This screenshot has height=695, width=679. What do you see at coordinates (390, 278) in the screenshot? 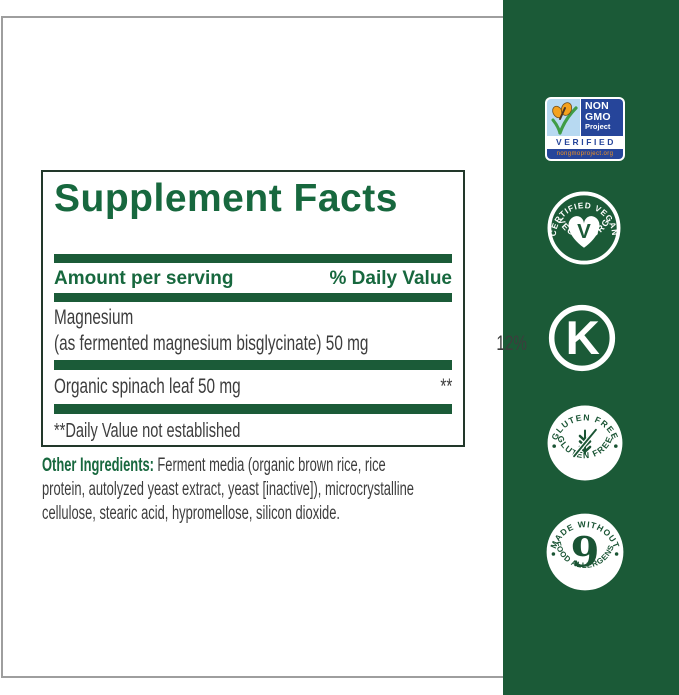
I see `daily-value-label: % Daily Value` at bounding box center [390, 278].